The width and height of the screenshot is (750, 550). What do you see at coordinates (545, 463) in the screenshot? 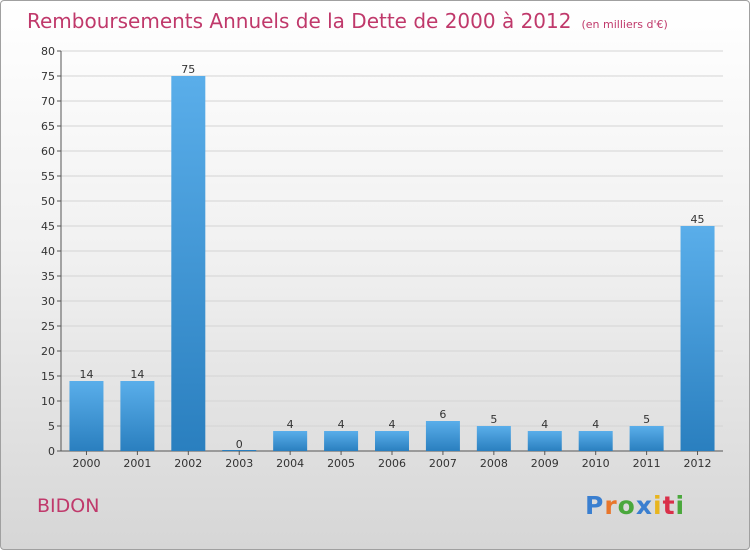
I see `x-tick-label: 2009` at bounding box center [545, 463].